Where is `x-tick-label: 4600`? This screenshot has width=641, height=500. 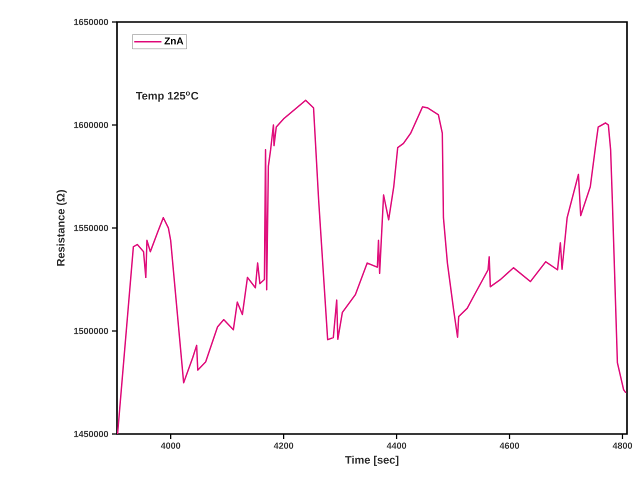
x-tick-label: 4600 is located at coordinates (510, 445).